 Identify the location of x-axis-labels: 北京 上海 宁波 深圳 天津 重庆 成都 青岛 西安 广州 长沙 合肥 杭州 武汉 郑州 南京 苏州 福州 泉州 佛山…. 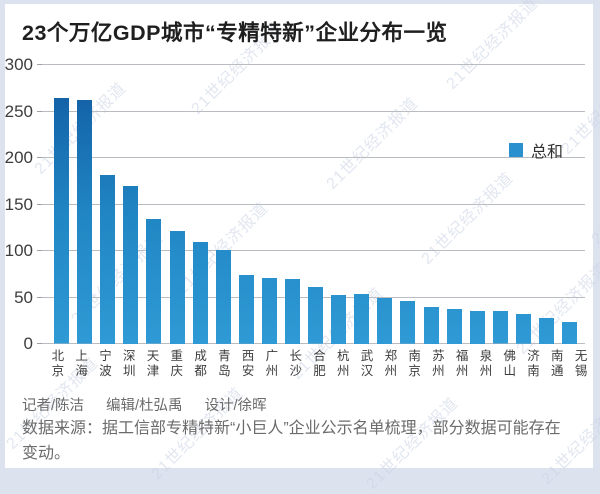
(319, 363).